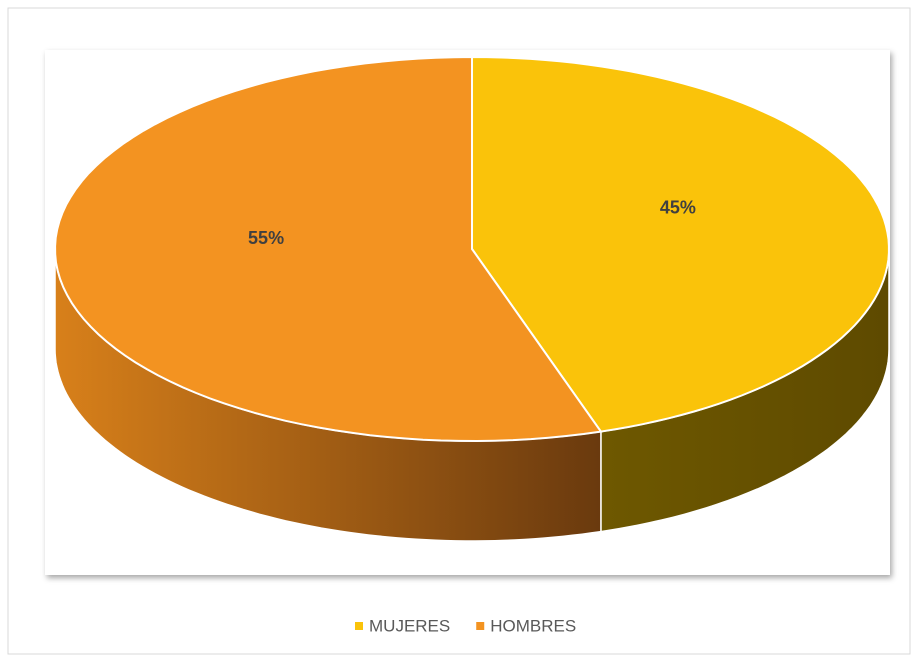 This screenshot has width=918, height=667. What do you see at coordinates (409, 625) in the screenshot?
I see `legend-label: MUJERES` at bounding box center [409, 625].